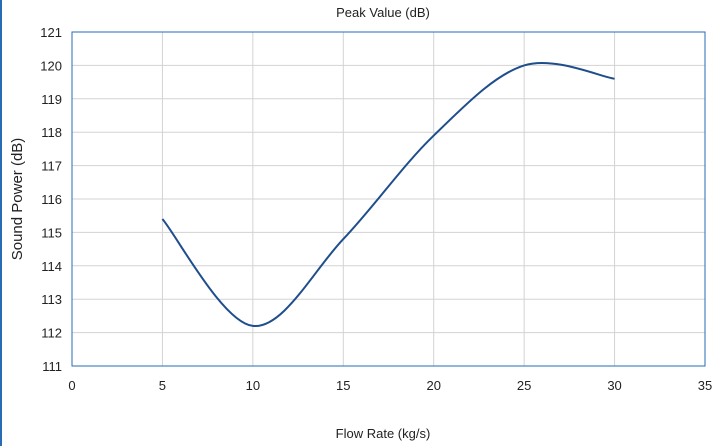  What do you see at coordinates (383, 433) in the screenshot?
I see `x-axis-title: Flow Rate (kg/s)` at bounding box center [383, 433].